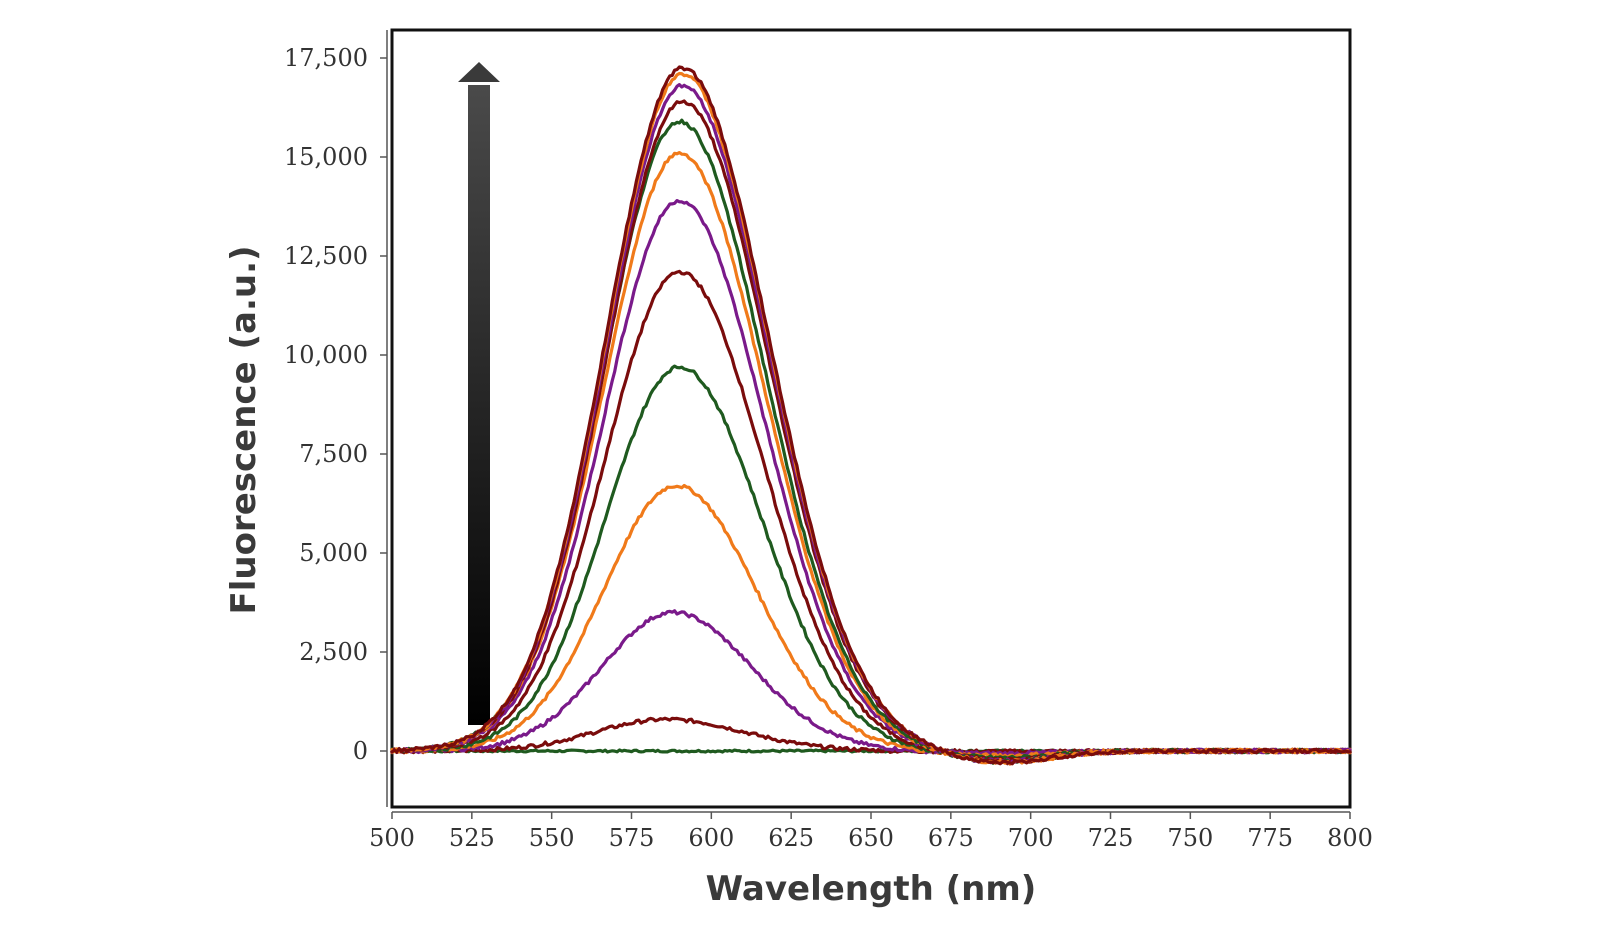  Describe the element at coordinates (552, 838) in the screenshot. I see `x-tick-label: 550` at that location.